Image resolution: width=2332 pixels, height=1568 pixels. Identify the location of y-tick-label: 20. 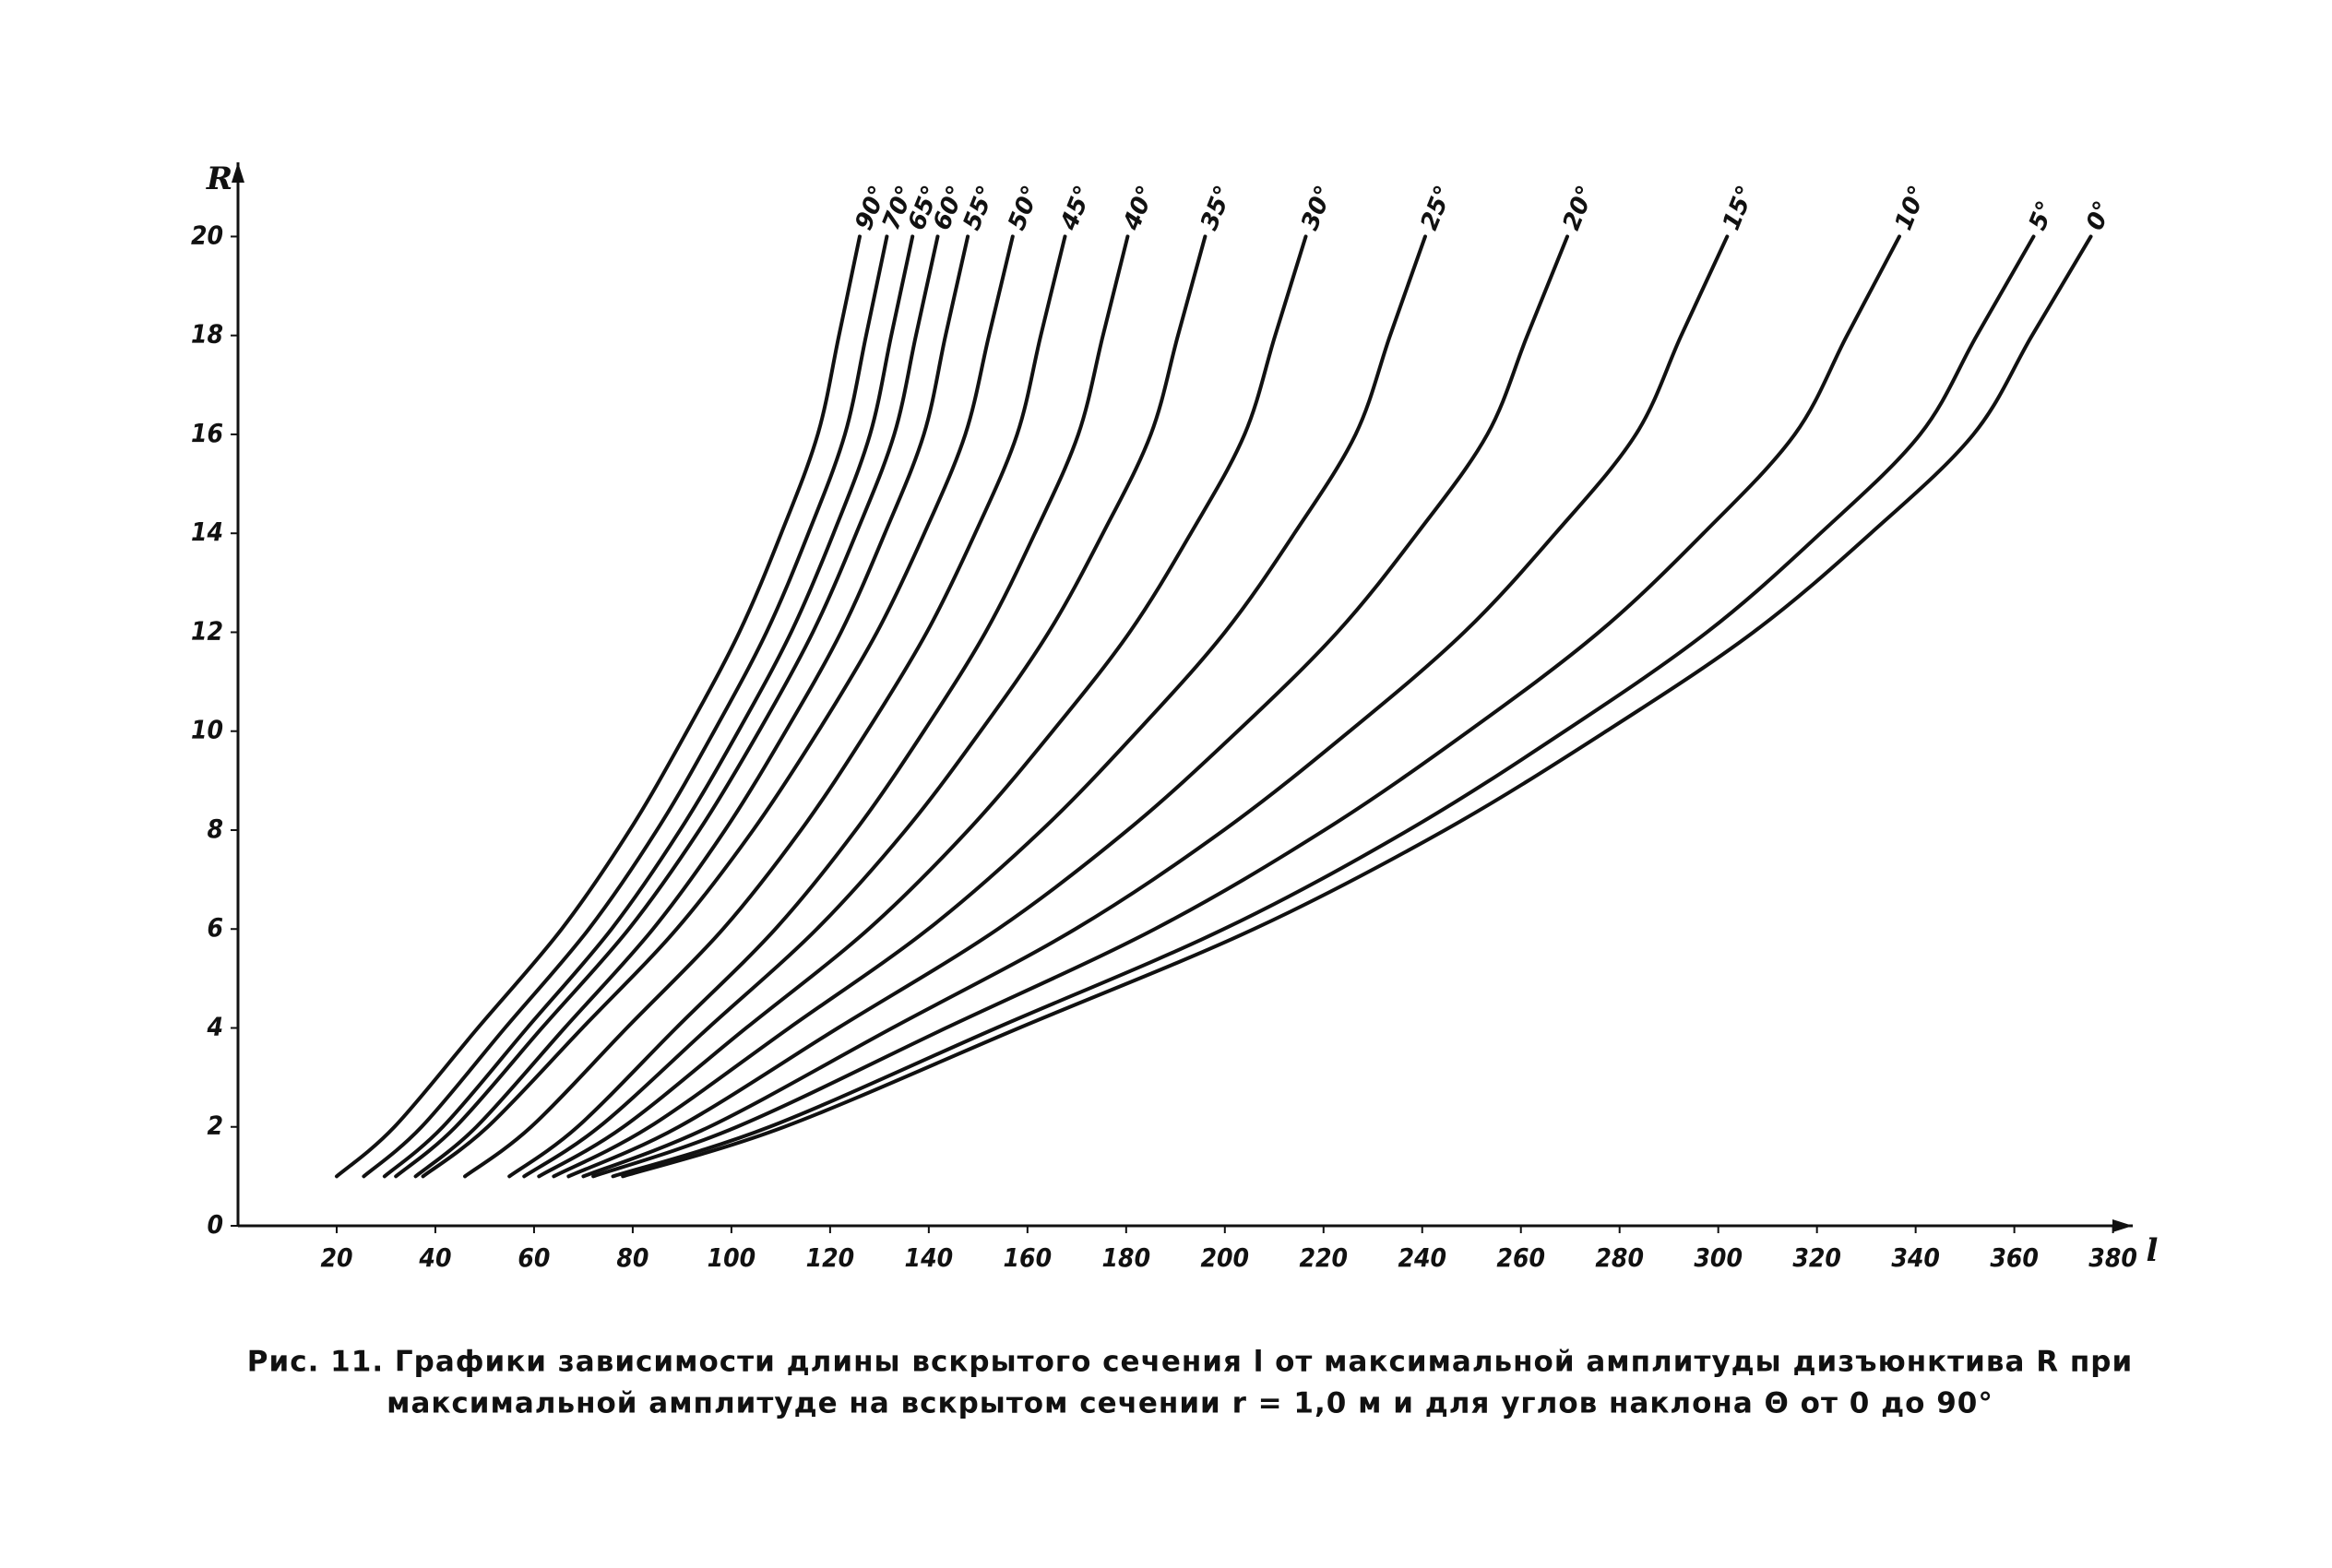
(207, 235).